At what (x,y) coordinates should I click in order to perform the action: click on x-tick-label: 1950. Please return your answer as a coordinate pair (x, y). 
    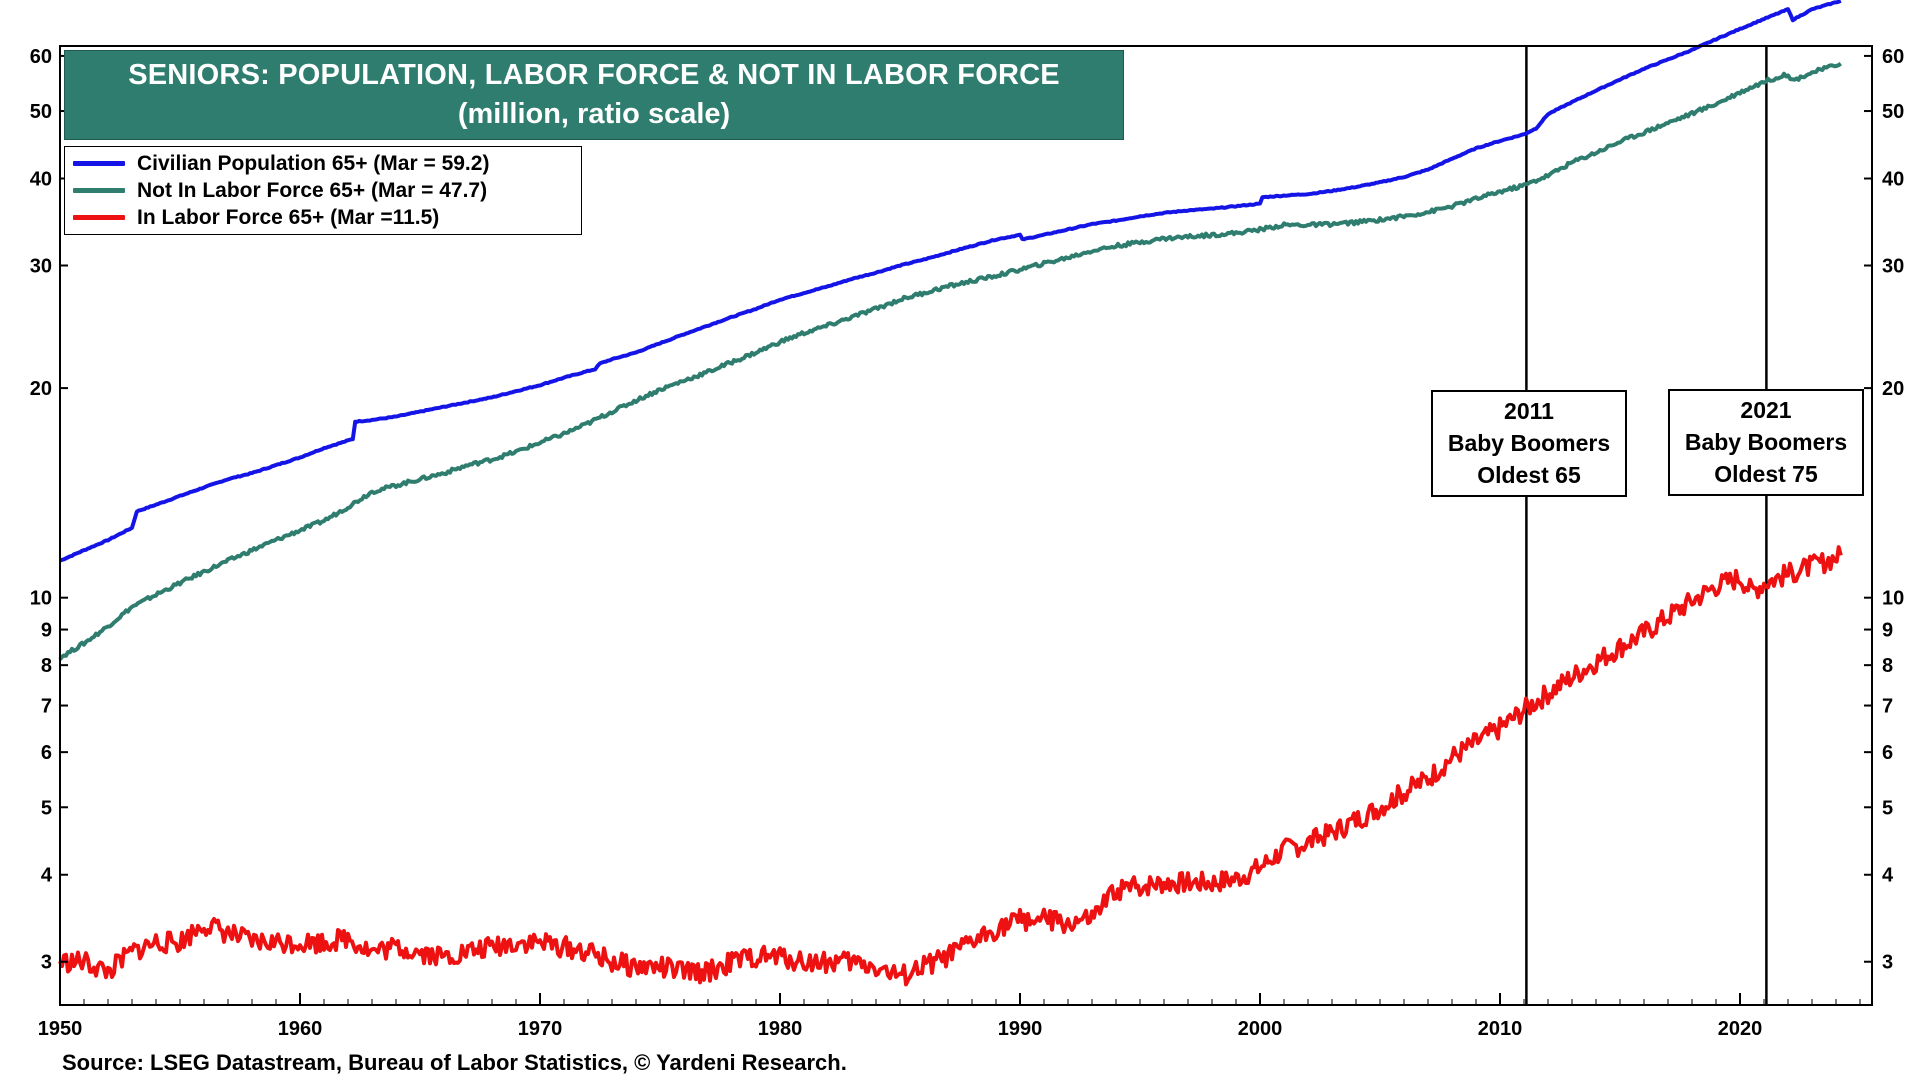
    Looking at the image, I should click on (60, 1029).